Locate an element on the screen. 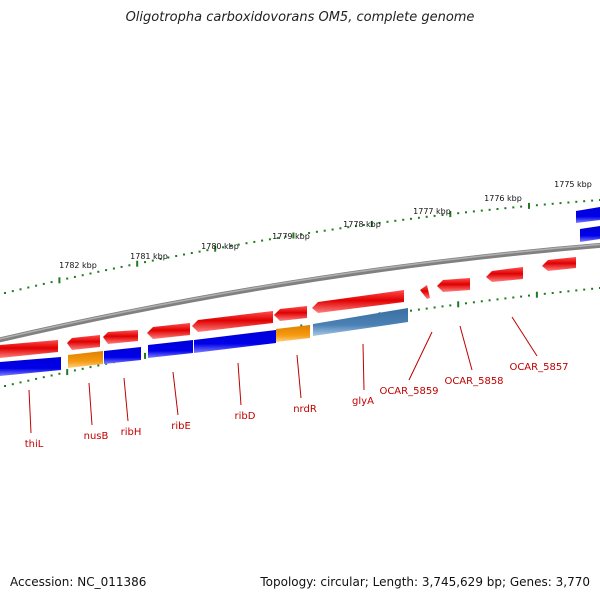 Image resolution: width=600 pixels, height=600 pixels. gene-label-ribh: ribH is located at coordinates (131, 432).